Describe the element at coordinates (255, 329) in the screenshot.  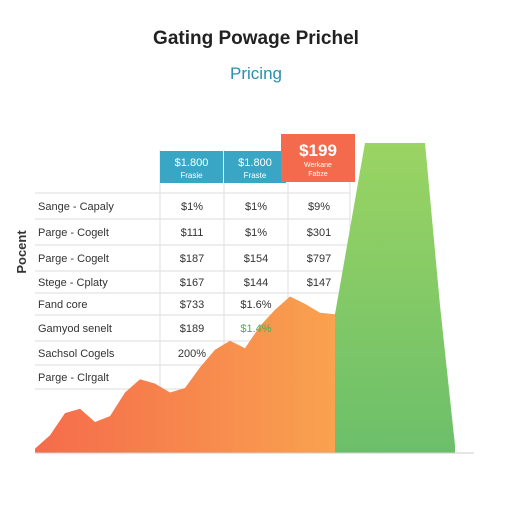
I see `table-cell: $1.4%` at that location.